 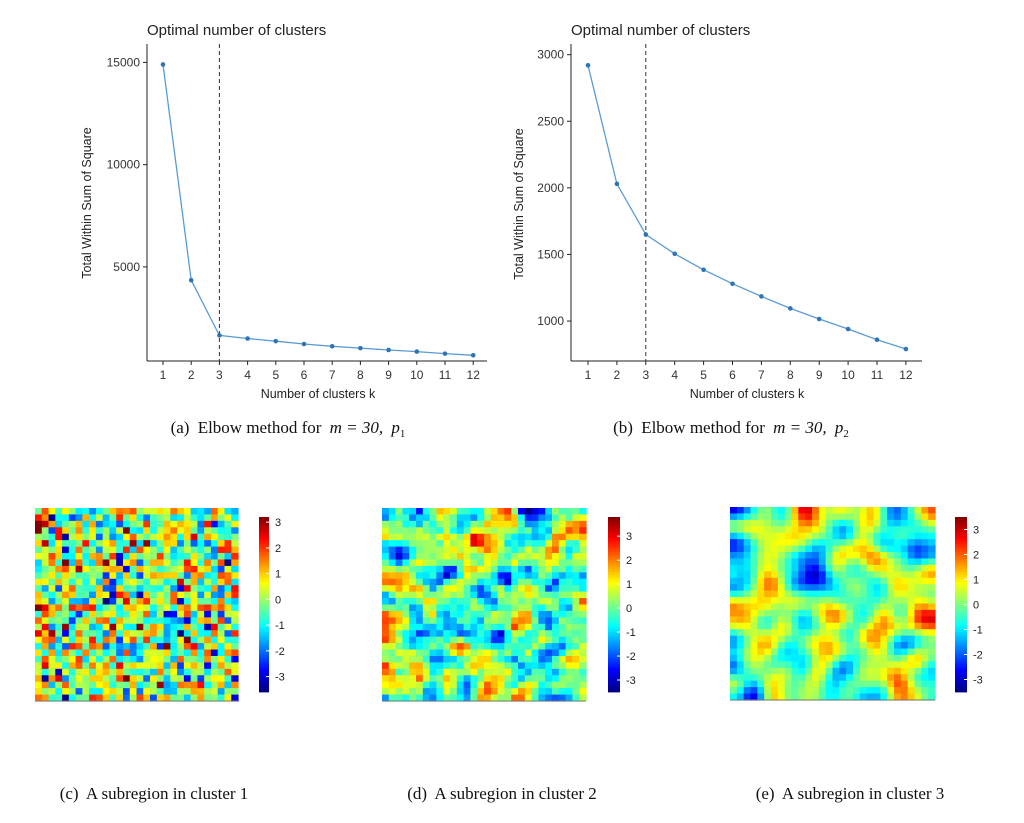 What do you see at coordinates (848, 329) in the screenshot?
I see `data-point` at bounding box center [848, 329].